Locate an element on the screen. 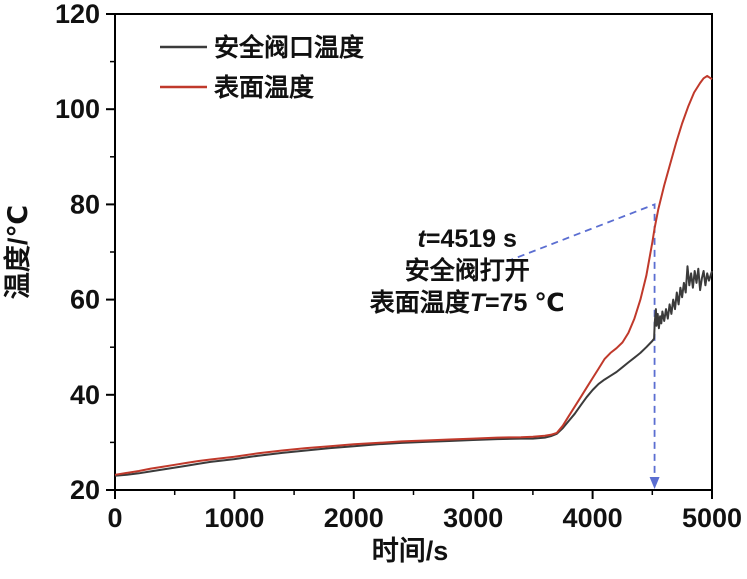 The width and height of the screenshot is (747, 579). y-tick-label: 20 is located at coordinates (85, 490).